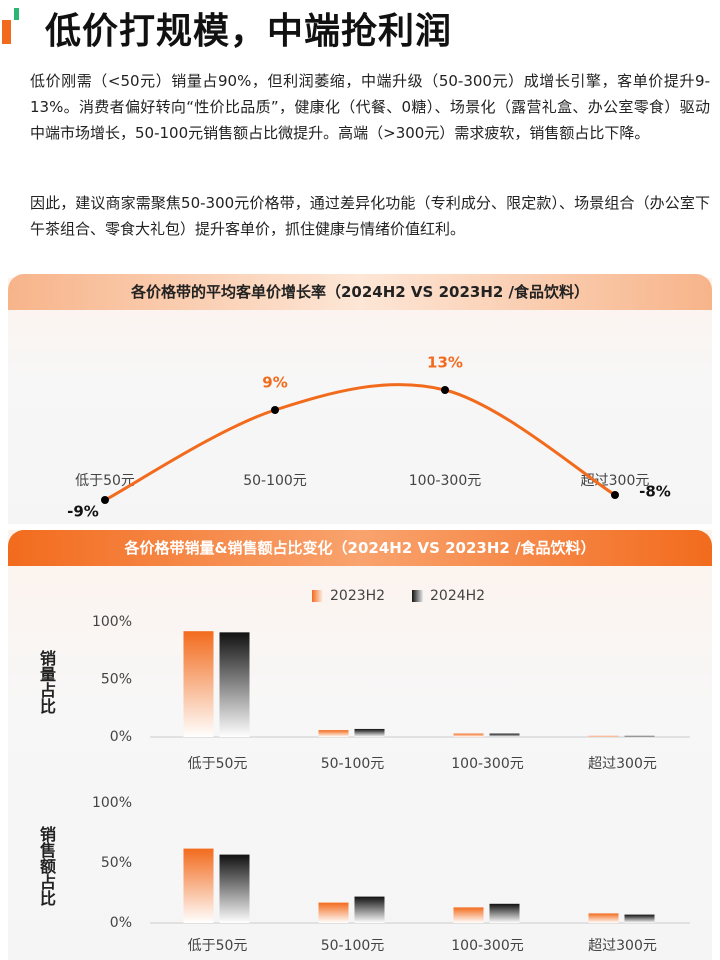  I want to click on data-label: -9%, so click(83, 512).